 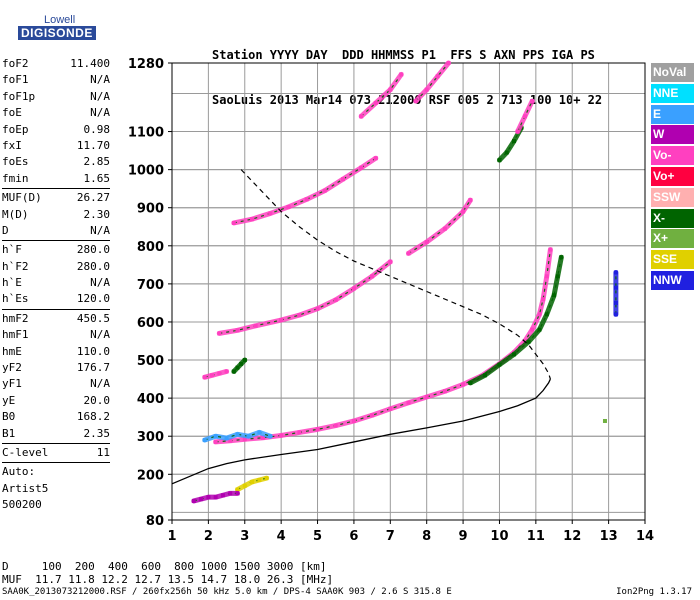 I want to click on param-name: foF1p, so click(x=19, y=96).